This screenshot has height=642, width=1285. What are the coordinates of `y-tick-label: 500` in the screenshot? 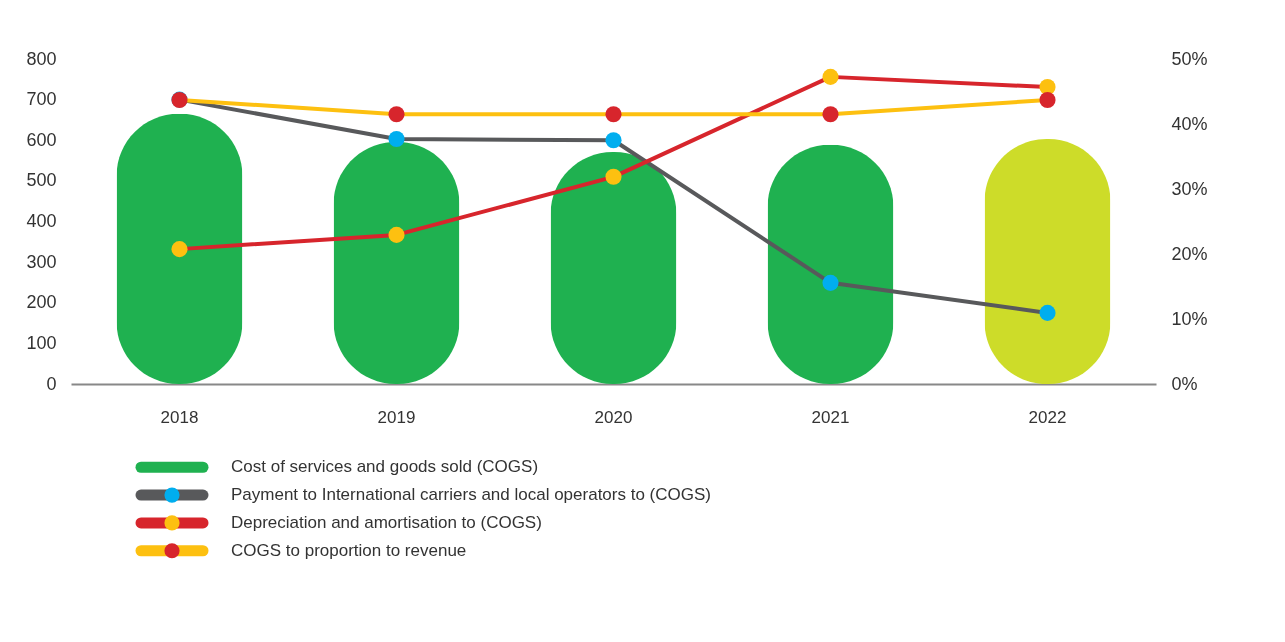 It's located at (41, 180).